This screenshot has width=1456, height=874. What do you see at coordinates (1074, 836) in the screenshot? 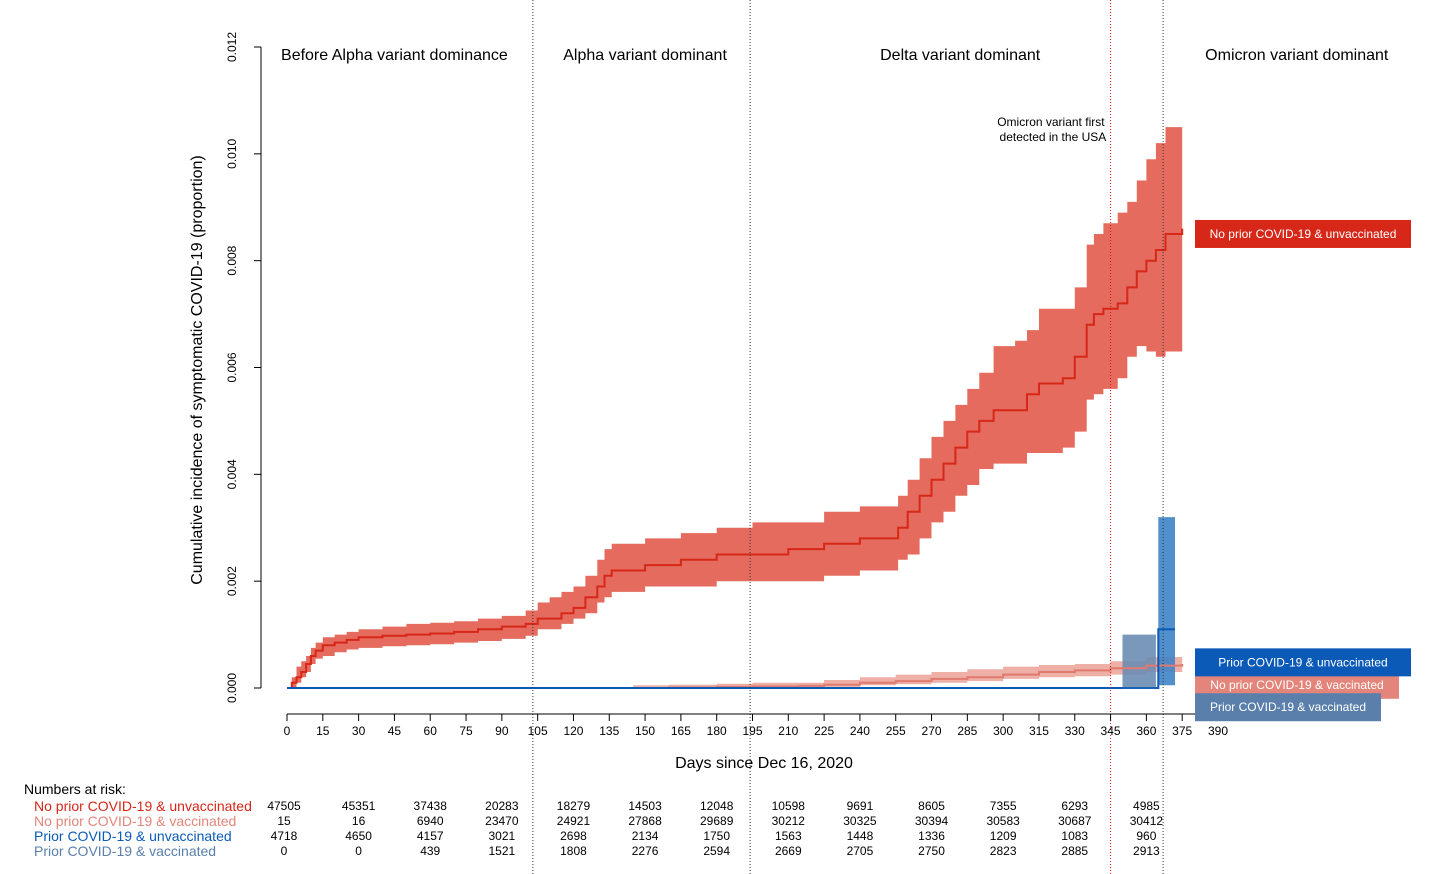
I see `risk-cell: 1083` at bounding box center [1074, 836].